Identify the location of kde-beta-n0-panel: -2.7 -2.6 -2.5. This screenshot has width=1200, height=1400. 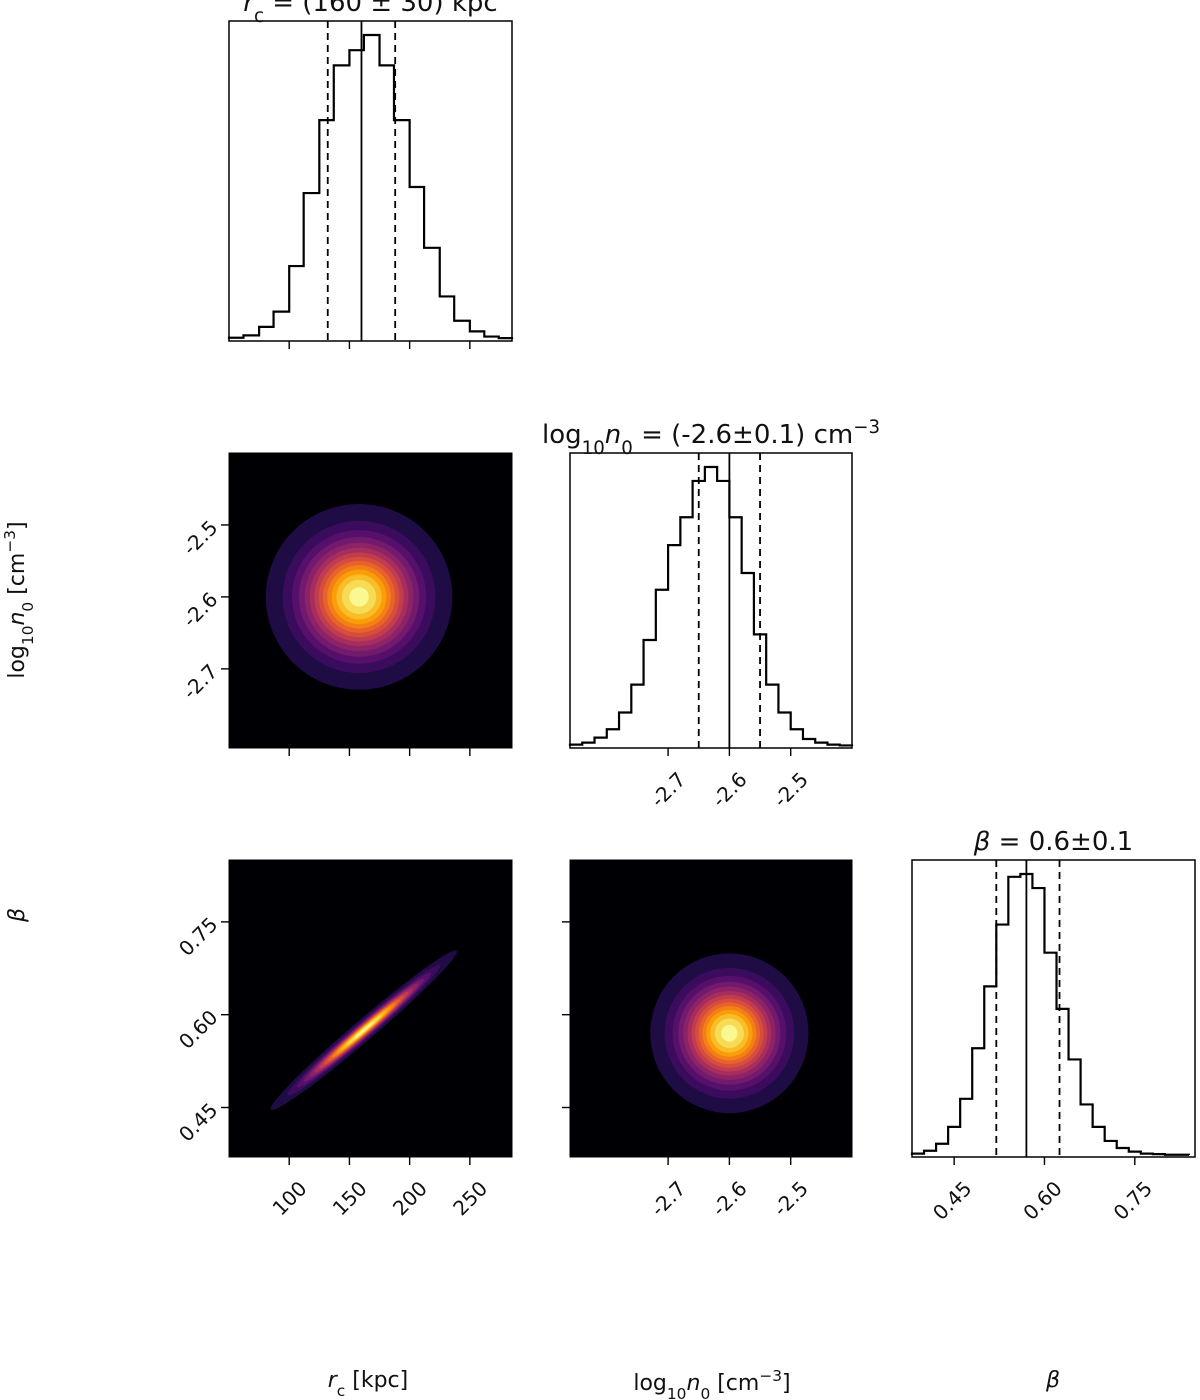
(707, 1040).